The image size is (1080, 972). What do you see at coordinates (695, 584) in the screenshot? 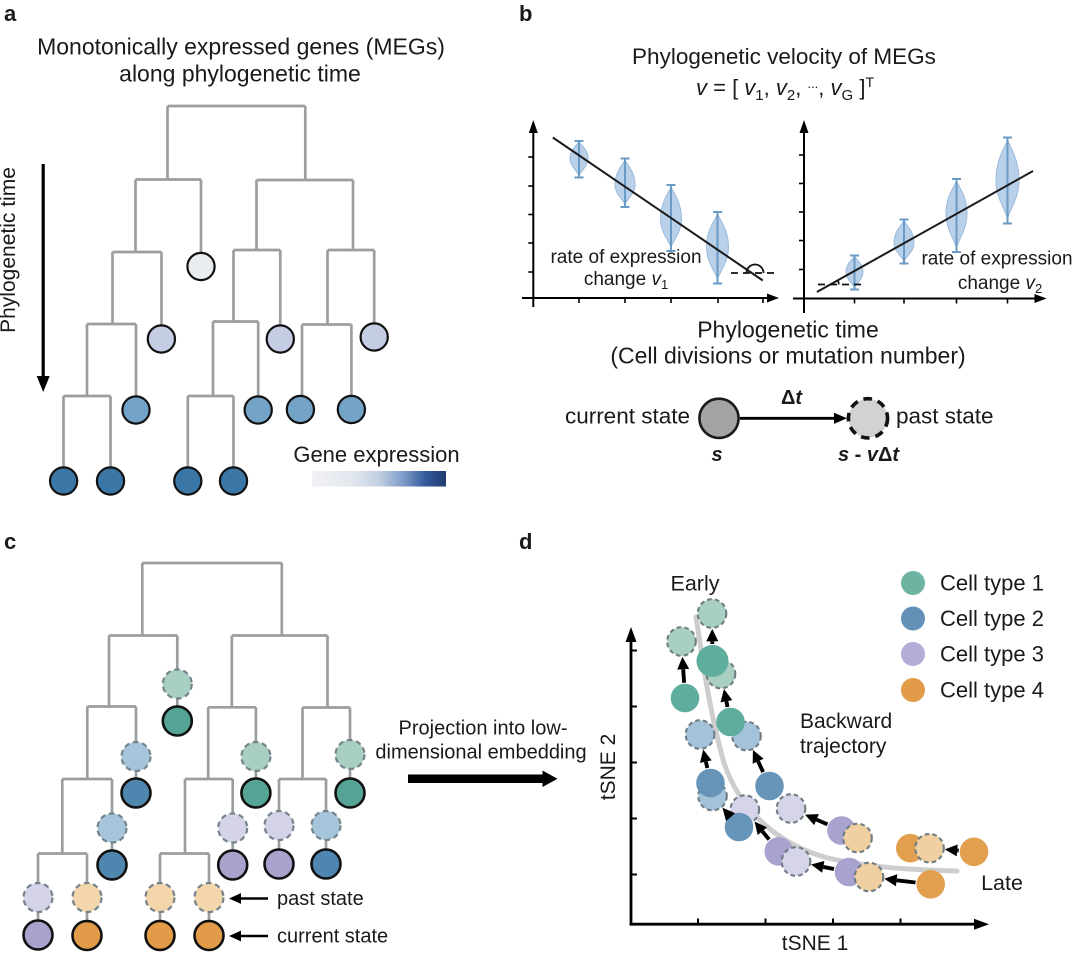
I see `svg-text: Early` at bounding box center [695, 584].